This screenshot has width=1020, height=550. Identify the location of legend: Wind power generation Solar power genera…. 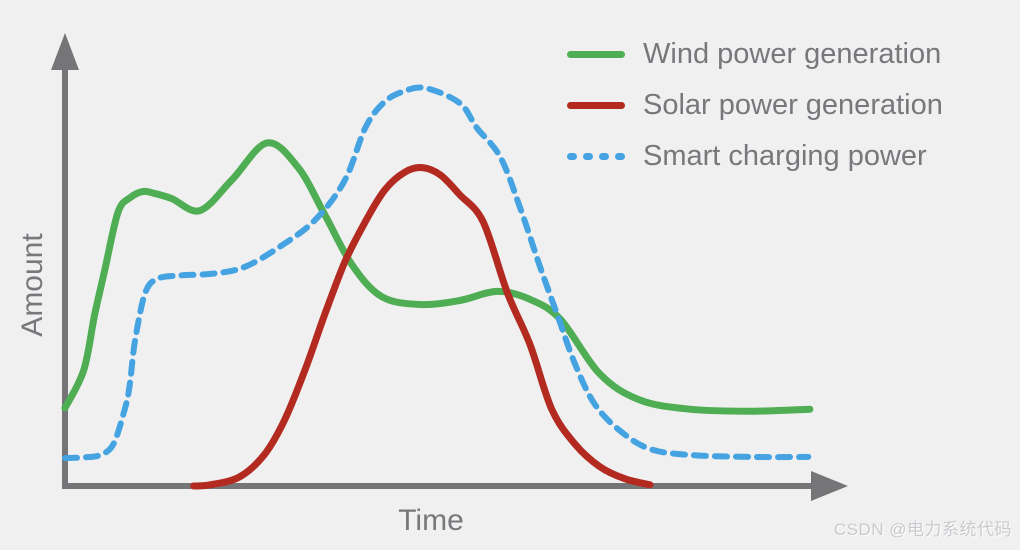
(755, 113).